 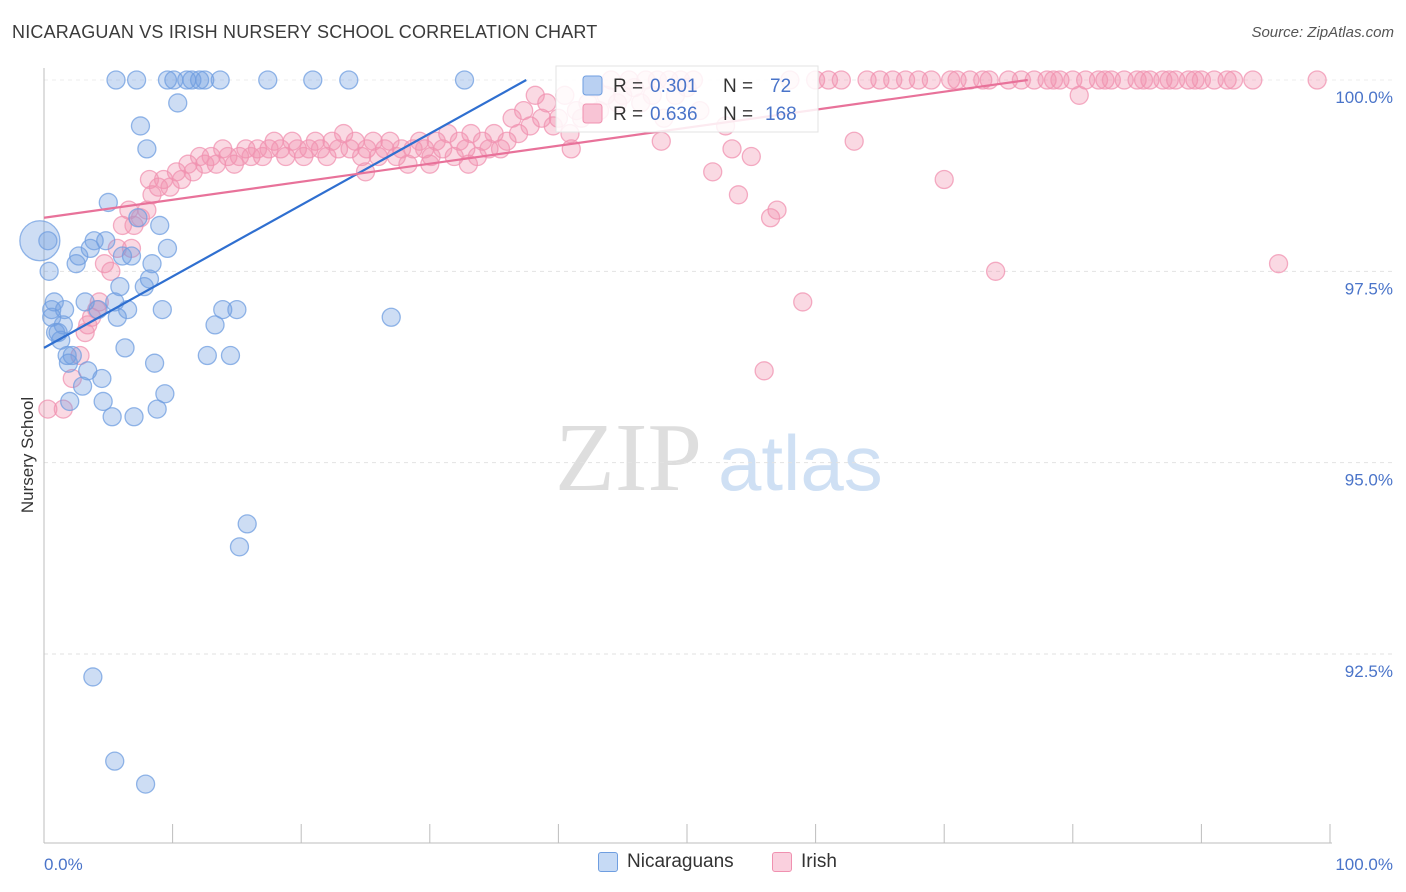 What do you see at coordinates (819, 861) in the screenshot?
I see `bottom-legend-label-irish: Irish` at bounding box center [819, 861].